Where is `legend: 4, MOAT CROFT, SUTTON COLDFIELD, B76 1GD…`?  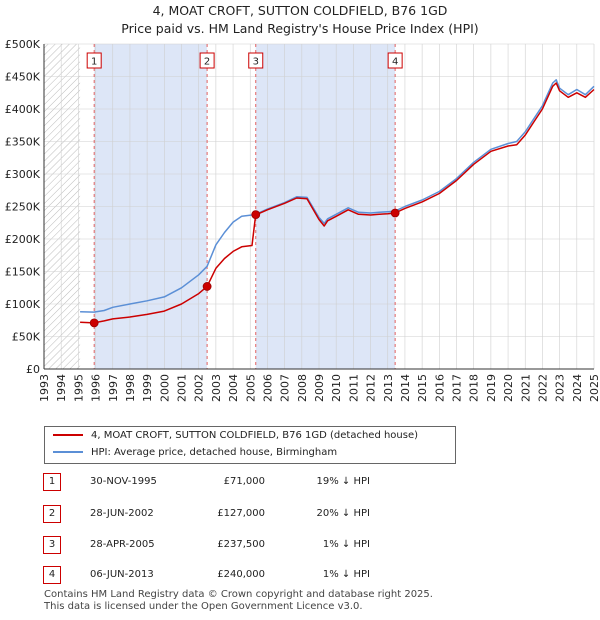
legend: 4, MOAT CROFT, SUTTON COLDFIELD, B76 1GD… is located at coordinates (250, 445).